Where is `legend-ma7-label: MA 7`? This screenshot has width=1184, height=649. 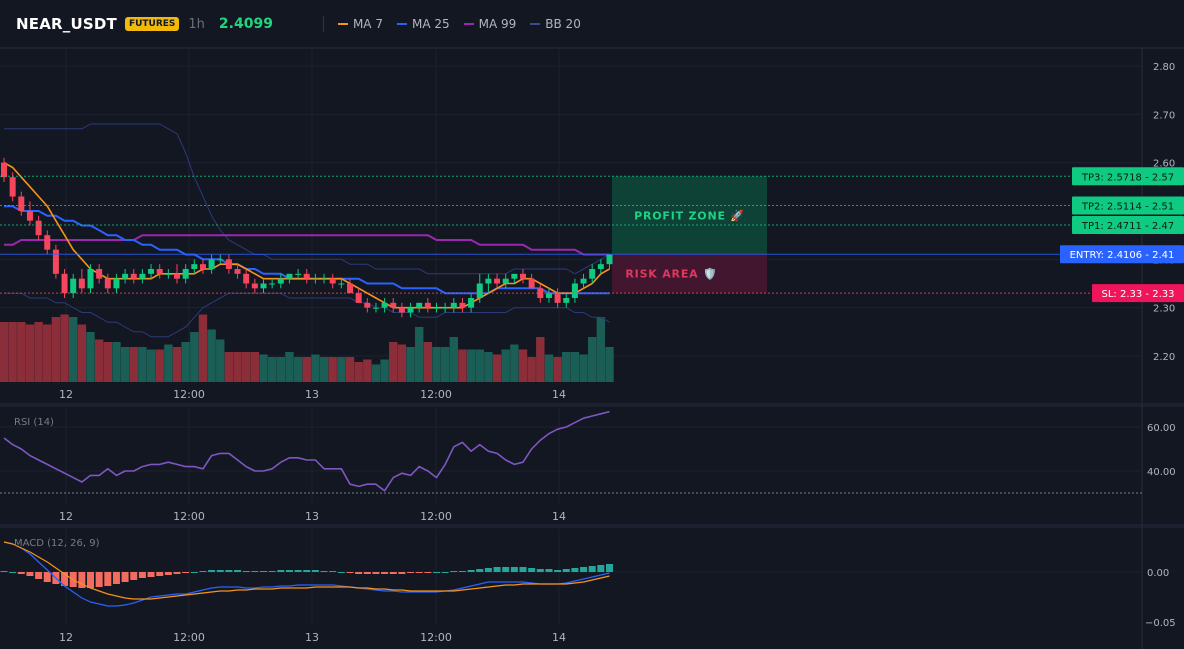
legend-ma7-label: MA 7 is located at coordinates (367, 24).